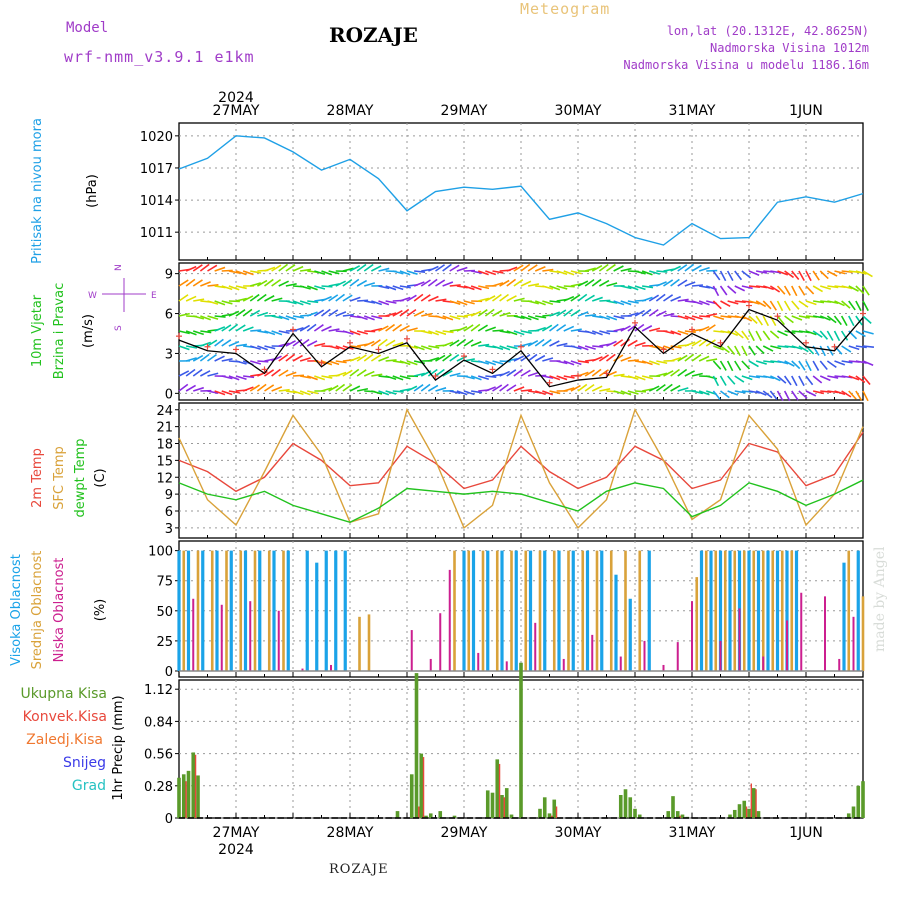 The image size is (900, 900). What do you see at coordinates (373, 35) in the screenshot?
I see `station-title: ROZAJE` at bounding box center [373, 35].